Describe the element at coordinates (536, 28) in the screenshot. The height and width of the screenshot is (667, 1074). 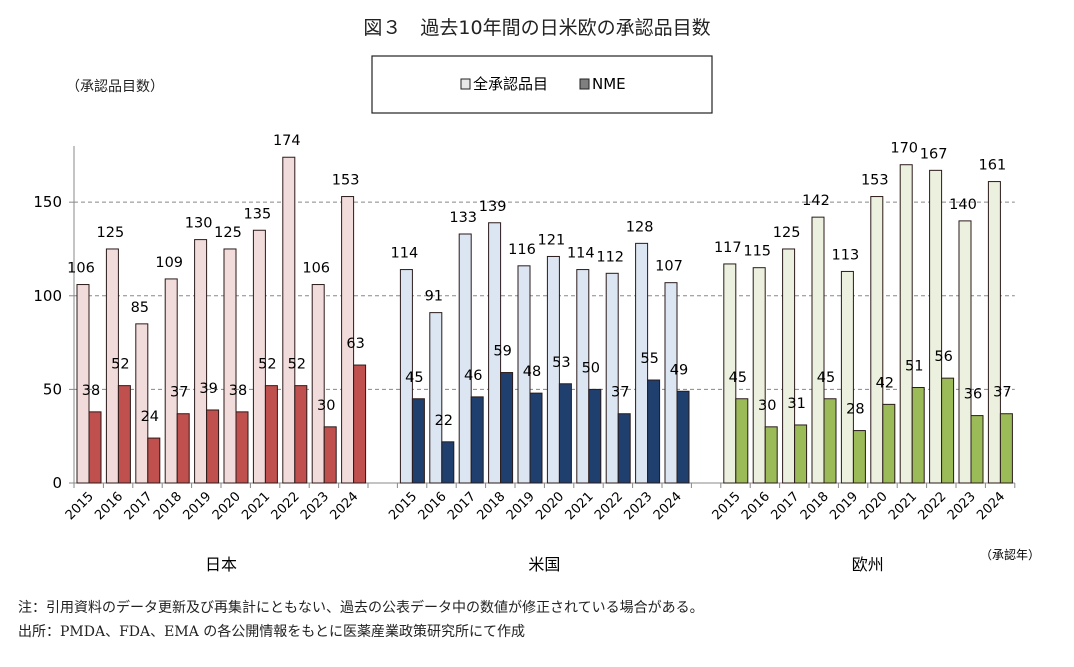
I see `chart-title: 図３ 過去10年間の日米欧の承認品目数` at that location.